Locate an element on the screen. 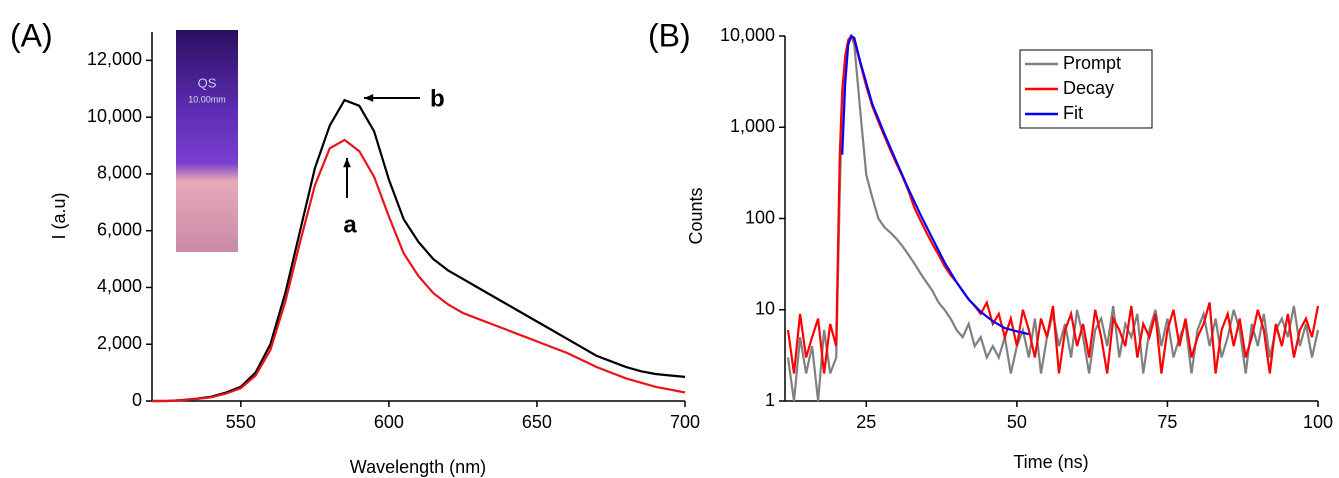  annotation: a is located at coordinates (350, 224).